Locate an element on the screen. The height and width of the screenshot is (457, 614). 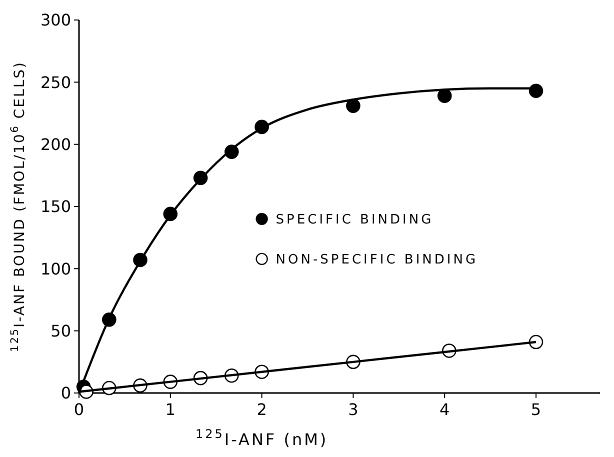
x-axis-title: $^{125}$I-ANF (nM) is located at coordinates (261, 438).